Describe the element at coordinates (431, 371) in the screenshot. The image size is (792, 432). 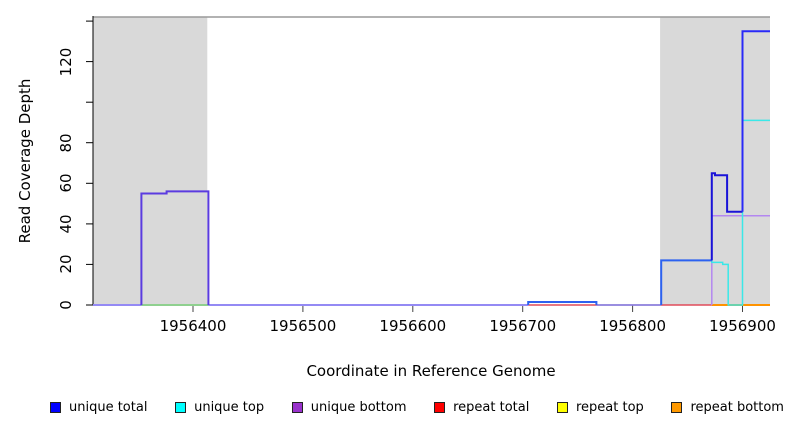
I see `x-axis-title: Coordinate in Reference Genome` at that location.